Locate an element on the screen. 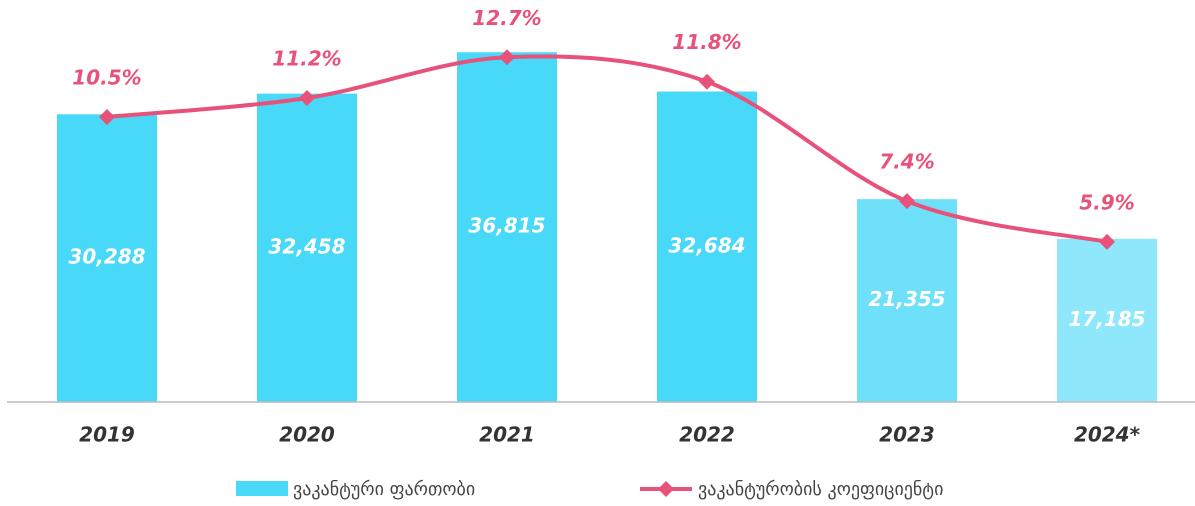 The width and height of the screenshot is (1195, 506). bar-value-label: 30,288 is located at coordinates (106, 257).